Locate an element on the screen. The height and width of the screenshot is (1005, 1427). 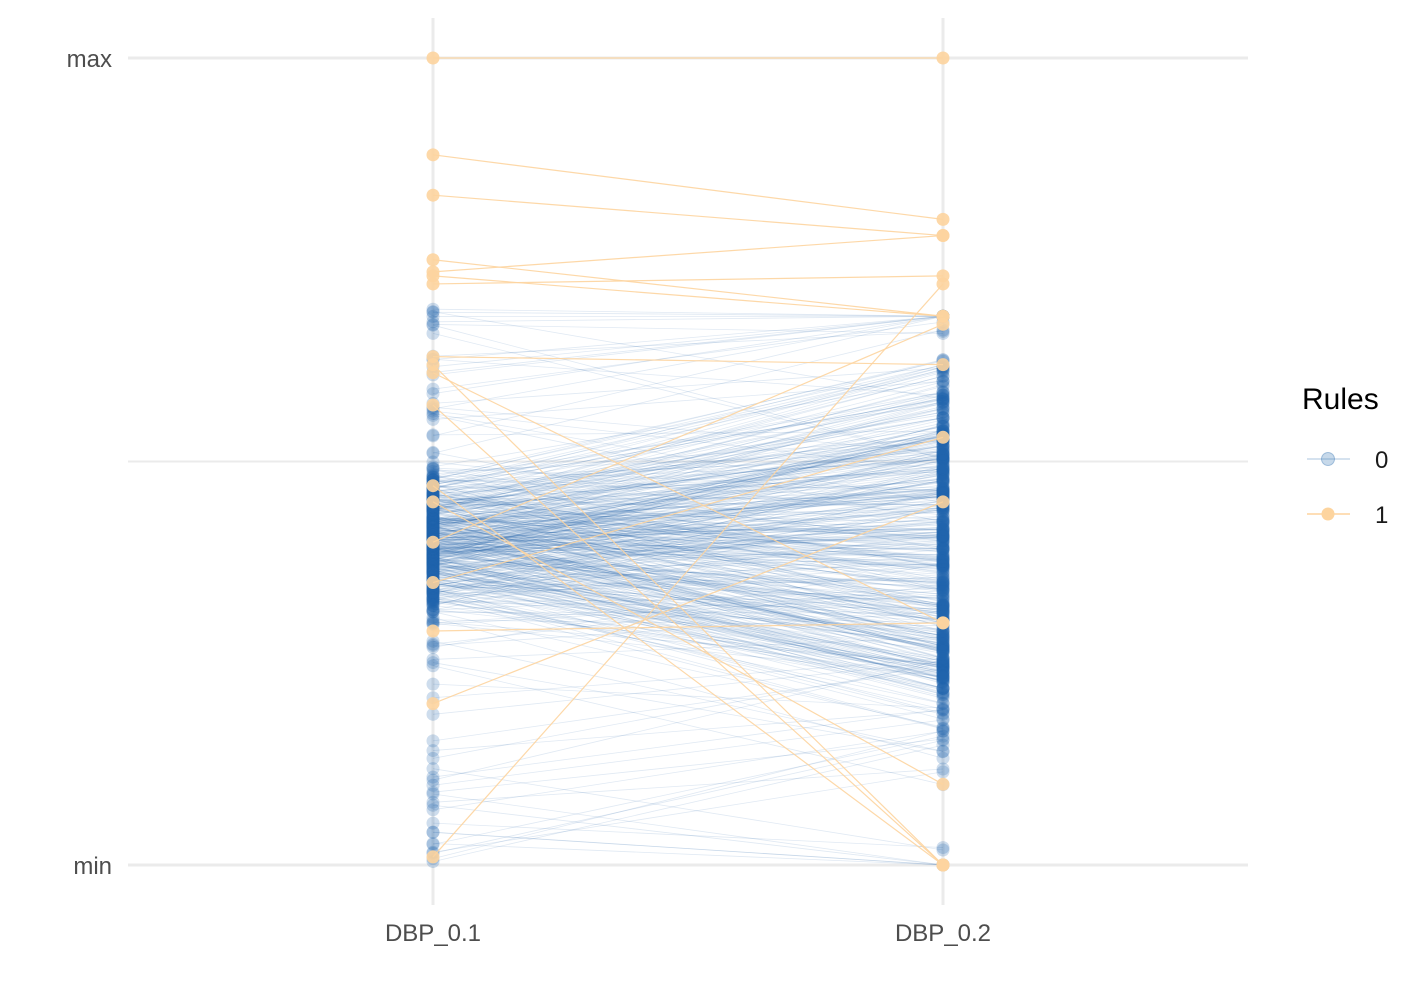
y-tick-label-min: min is located at coordinates (92, 866).